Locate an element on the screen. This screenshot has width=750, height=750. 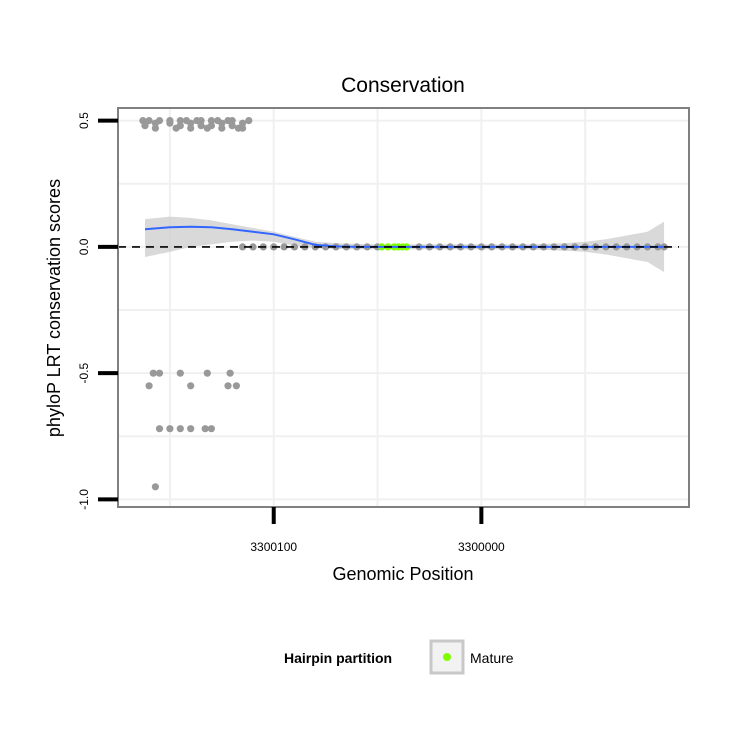
x-axis-title: Genomic Position is located at coordinates (402, 574).